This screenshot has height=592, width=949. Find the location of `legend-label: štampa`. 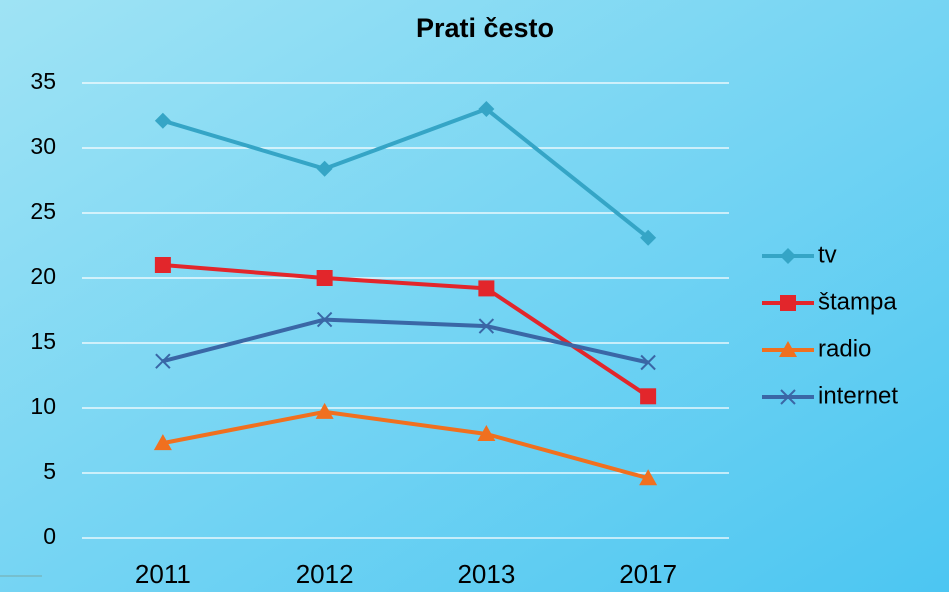

legend-label: štampa is located at coordinates (857, 301).